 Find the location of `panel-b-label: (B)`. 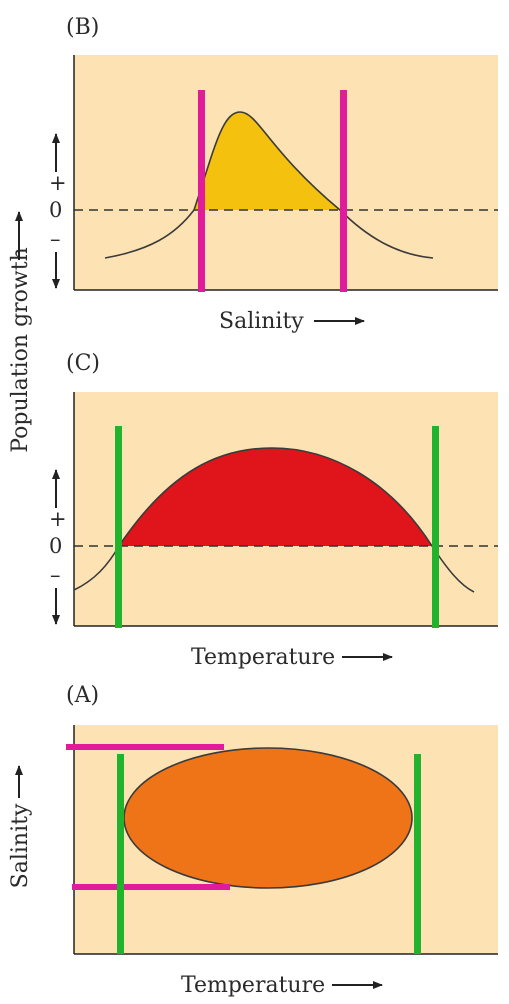

panel-b-label: (B) is located at coordinates (82, 27).